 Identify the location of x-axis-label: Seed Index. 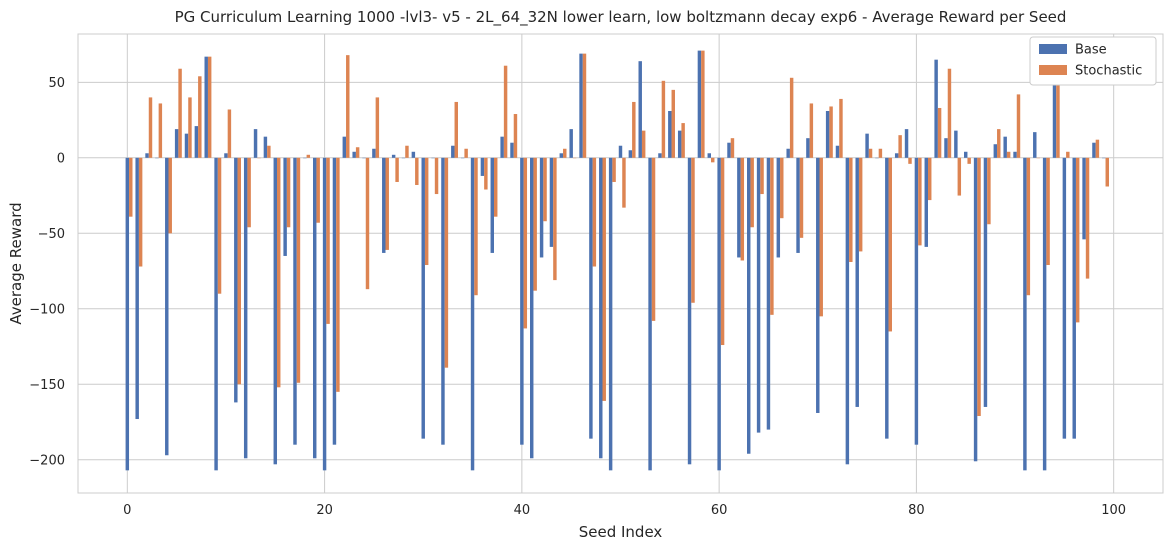
(621, 532).